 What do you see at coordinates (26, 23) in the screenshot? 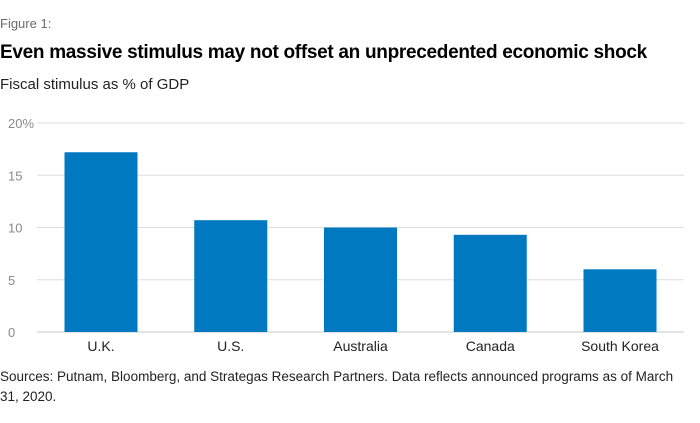
I see `figure-label: Figure 1:` at bounding box center [26, 23].